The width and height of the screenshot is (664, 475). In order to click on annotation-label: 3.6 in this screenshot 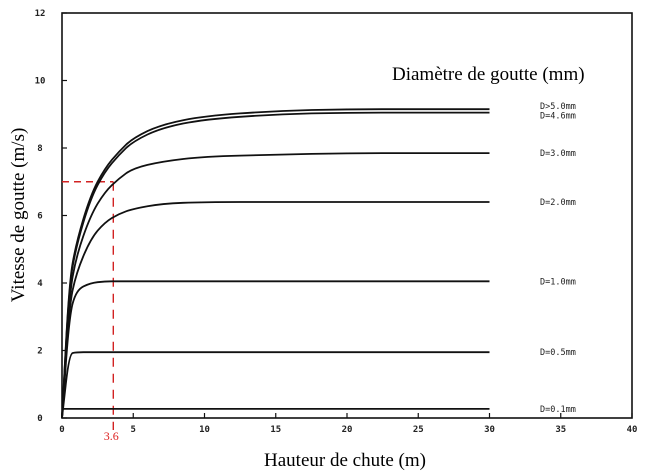, I will do `click(111, 436)`.